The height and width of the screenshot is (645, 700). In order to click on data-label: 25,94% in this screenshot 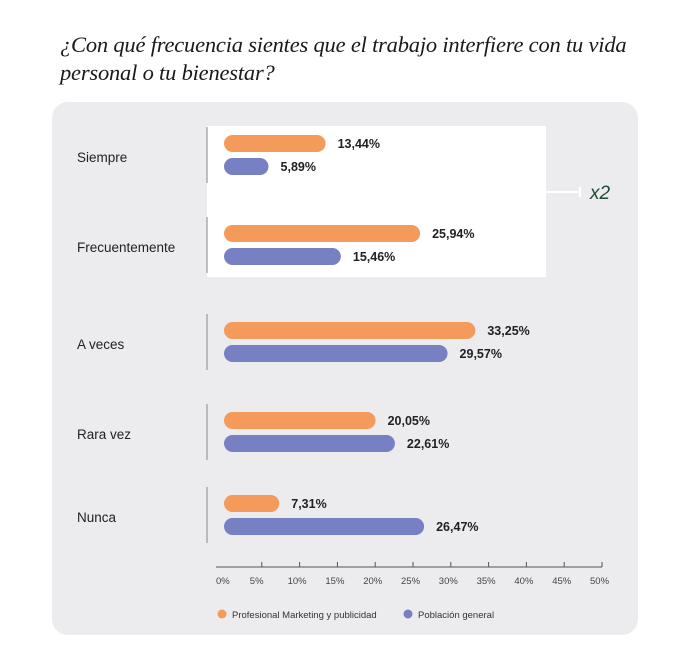, I will do `click(453, 234)`.